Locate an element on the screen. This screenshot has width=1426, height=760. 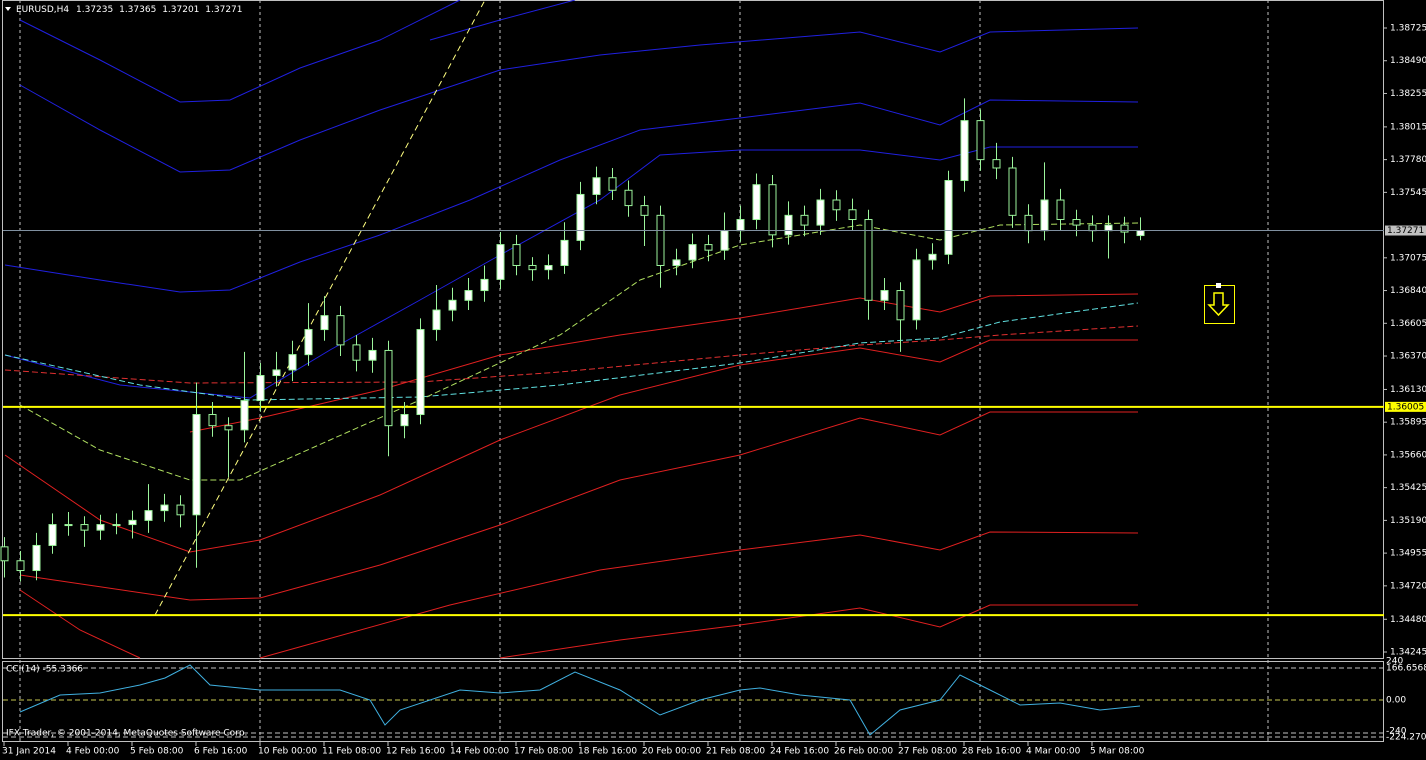
x-tick-label: 18 Feb 16:00 is located at coordinates (607, 752).